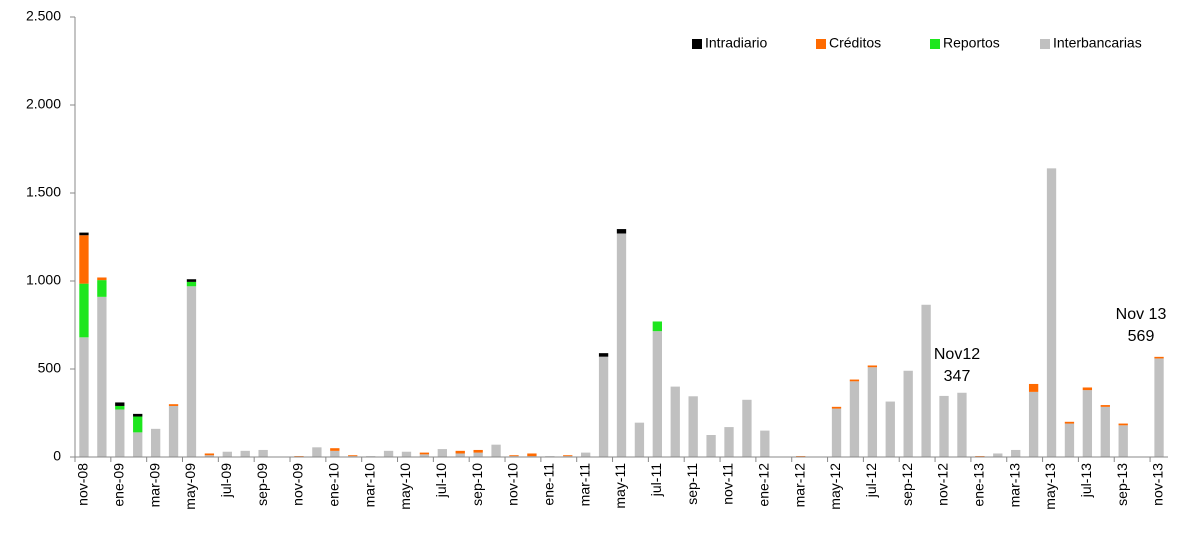 The image size is (1202, 534). I want to click on annotation: 569, so click(1141, 336).